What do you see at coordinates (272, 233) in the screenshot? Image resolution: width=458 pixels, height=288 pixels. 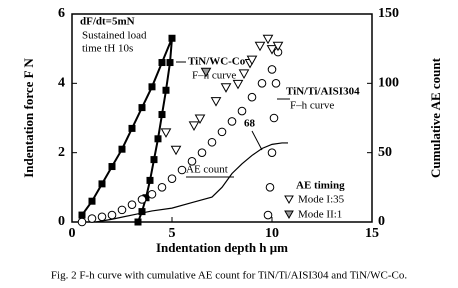 I see `x-tick-label: 10` at bounding box center [272, 233].